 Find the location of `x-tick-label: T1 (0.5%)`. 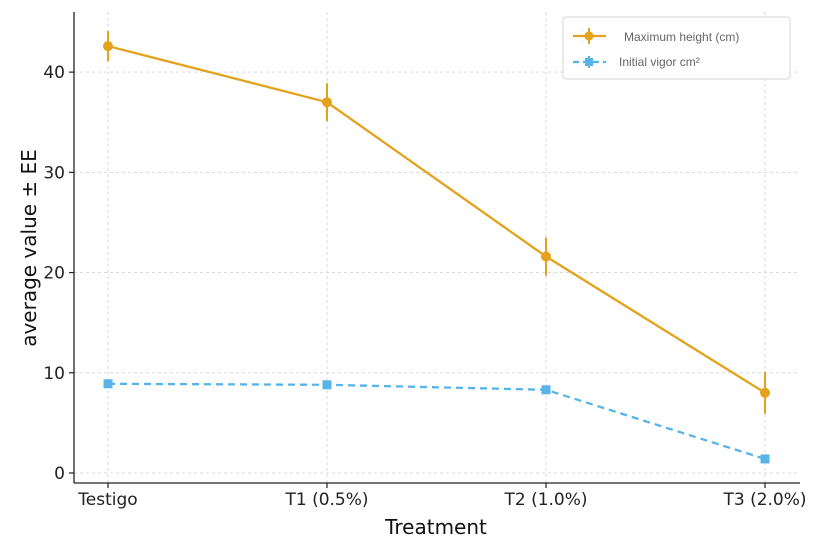

x-tick-label: T1 (0.5%) is located at coordinates (326, 500).